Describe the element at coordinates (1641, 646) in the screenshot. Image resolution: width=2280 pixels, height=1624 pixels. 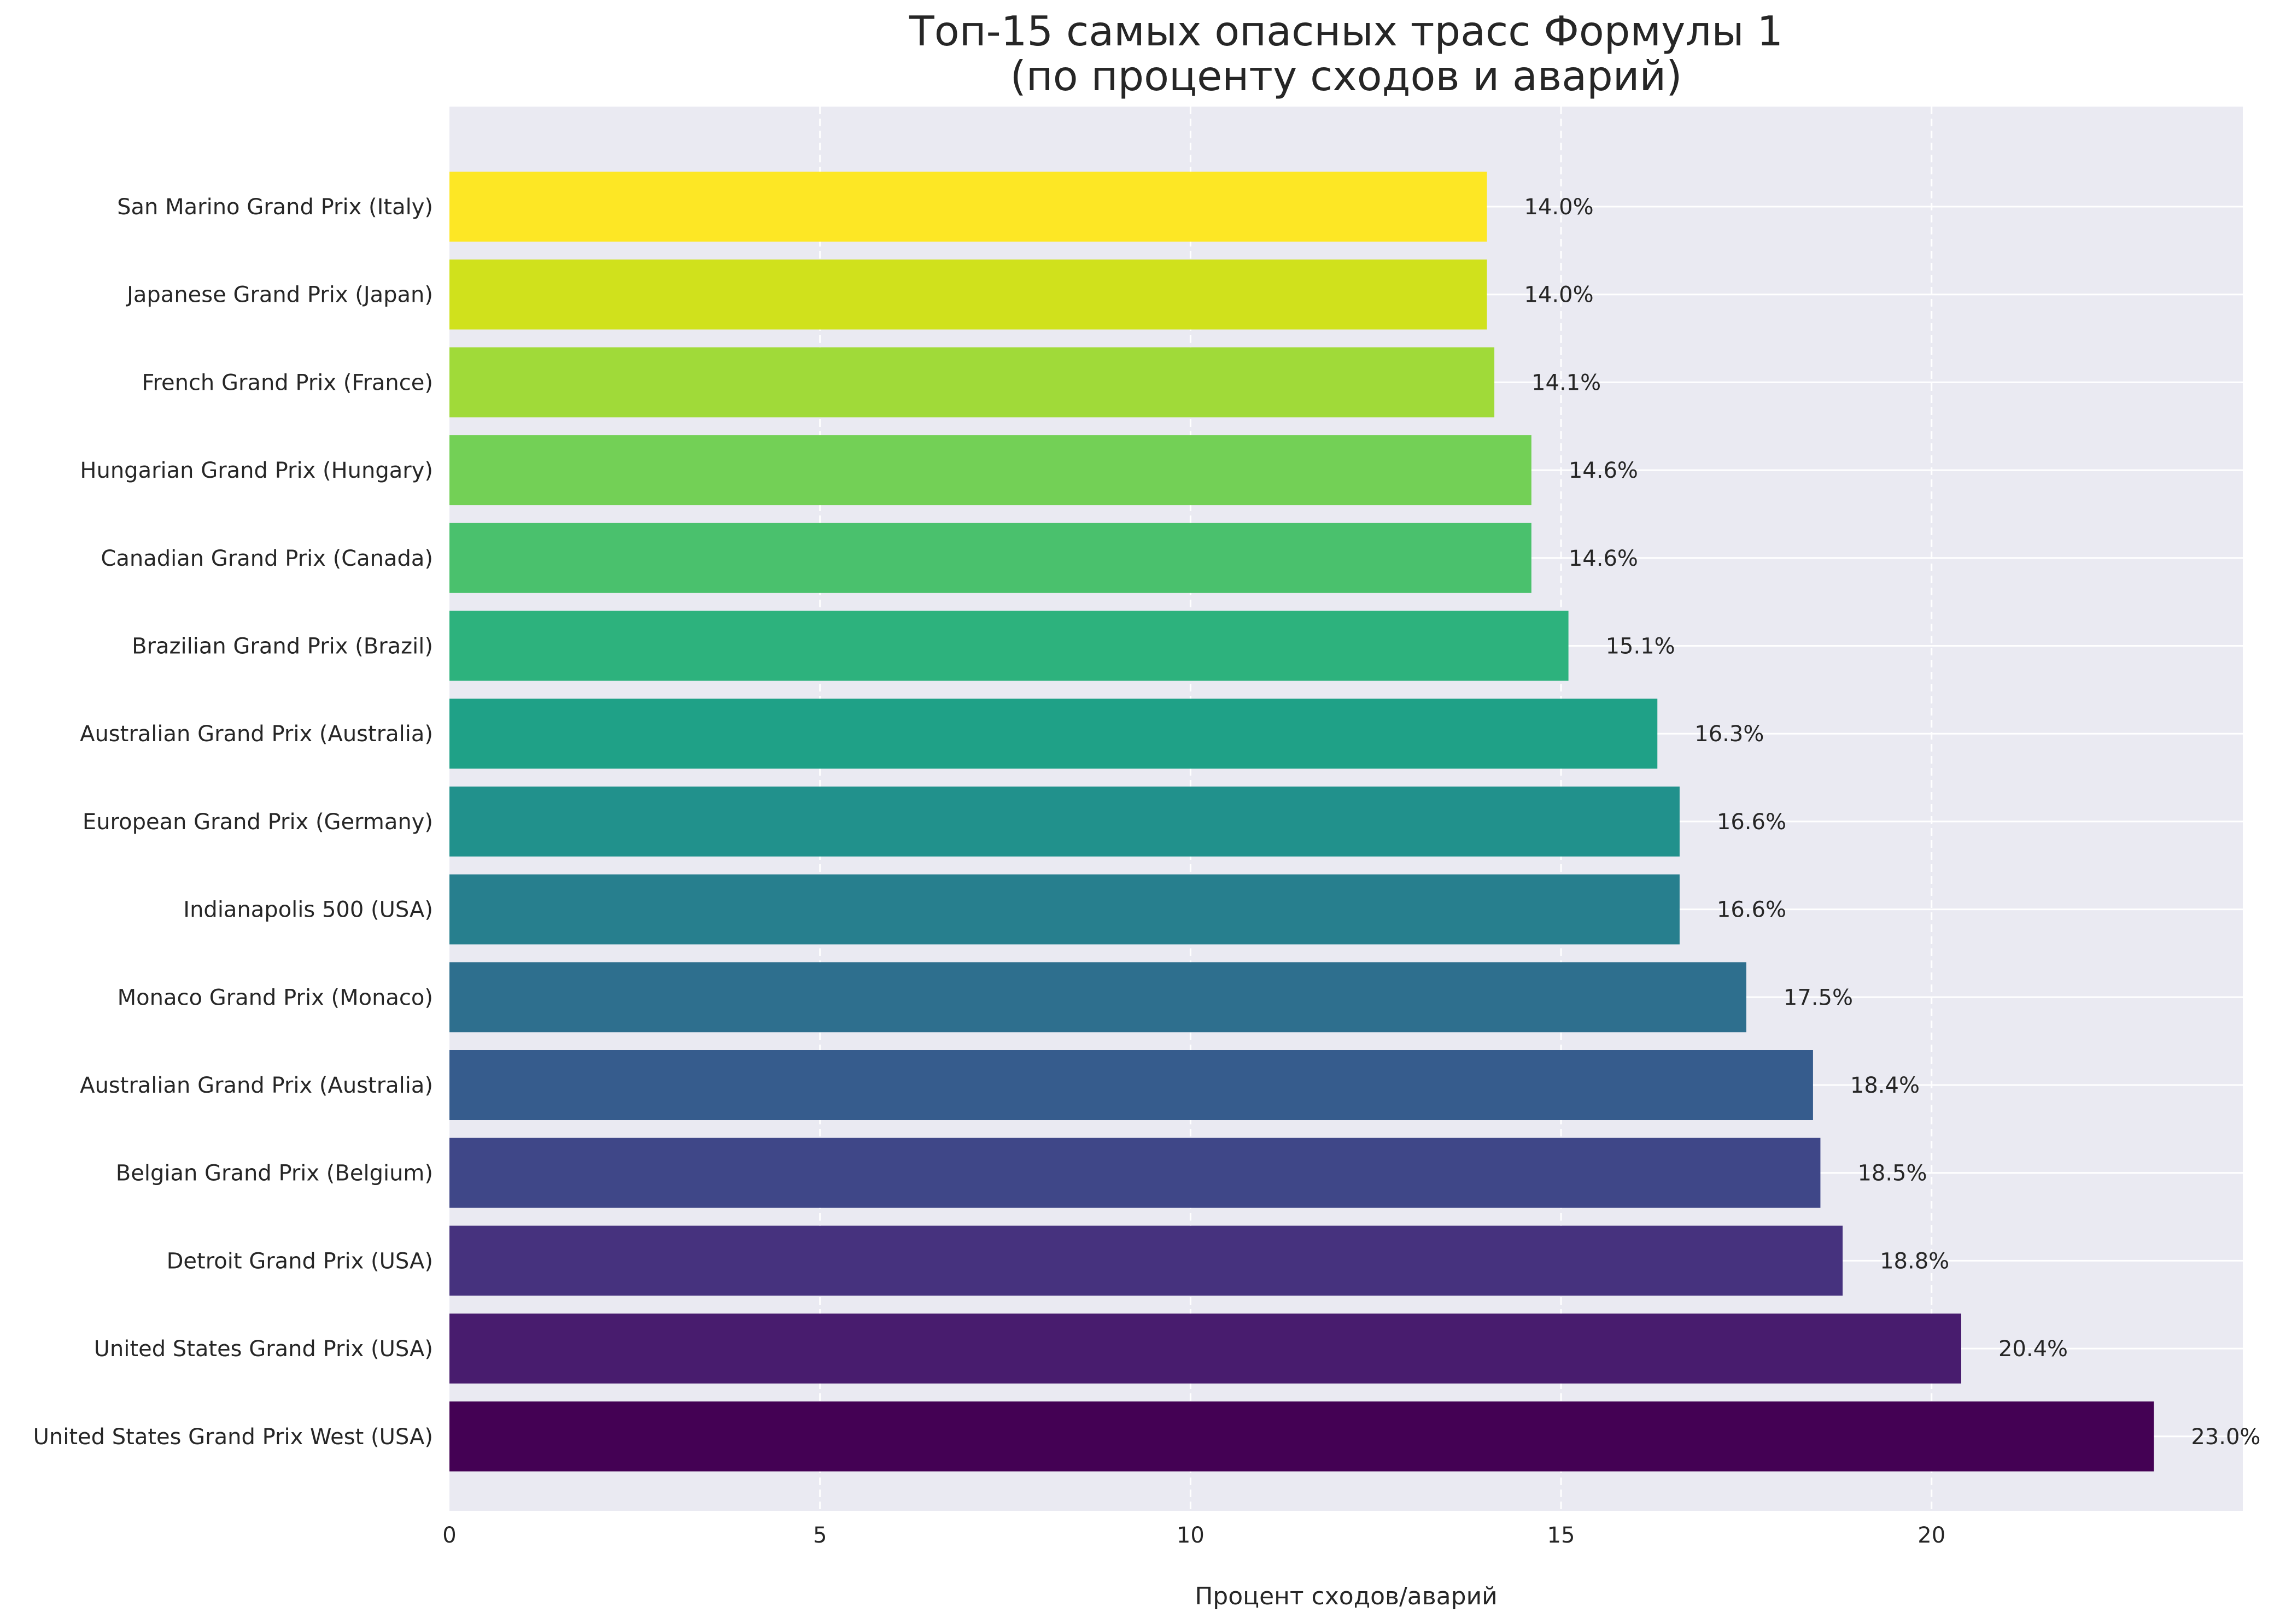
I see `value-label: 15.1%` at that location.